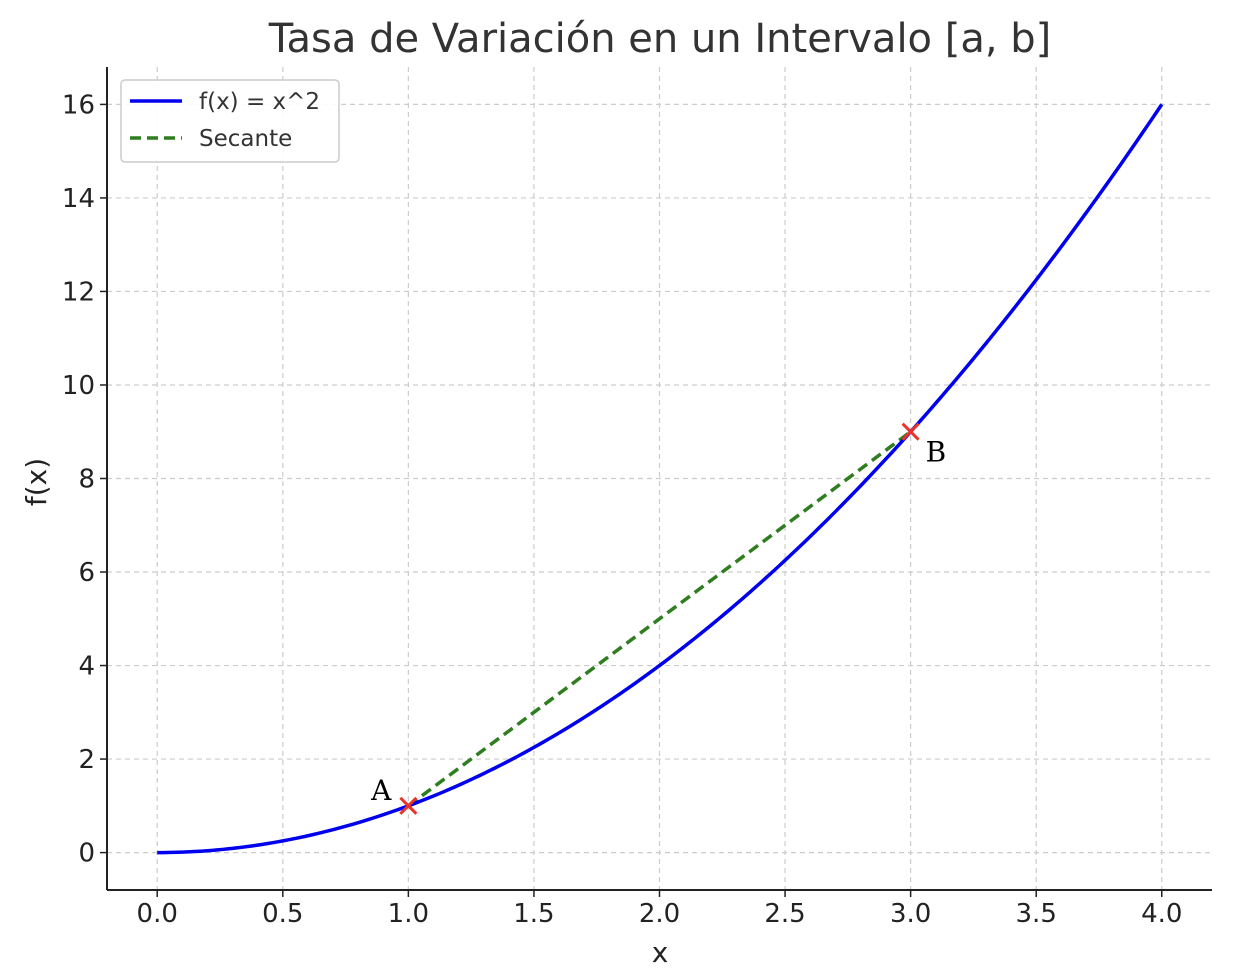 The image size is (1252, 974). I want to click on y-tick-label: 6, so click(86, 573).